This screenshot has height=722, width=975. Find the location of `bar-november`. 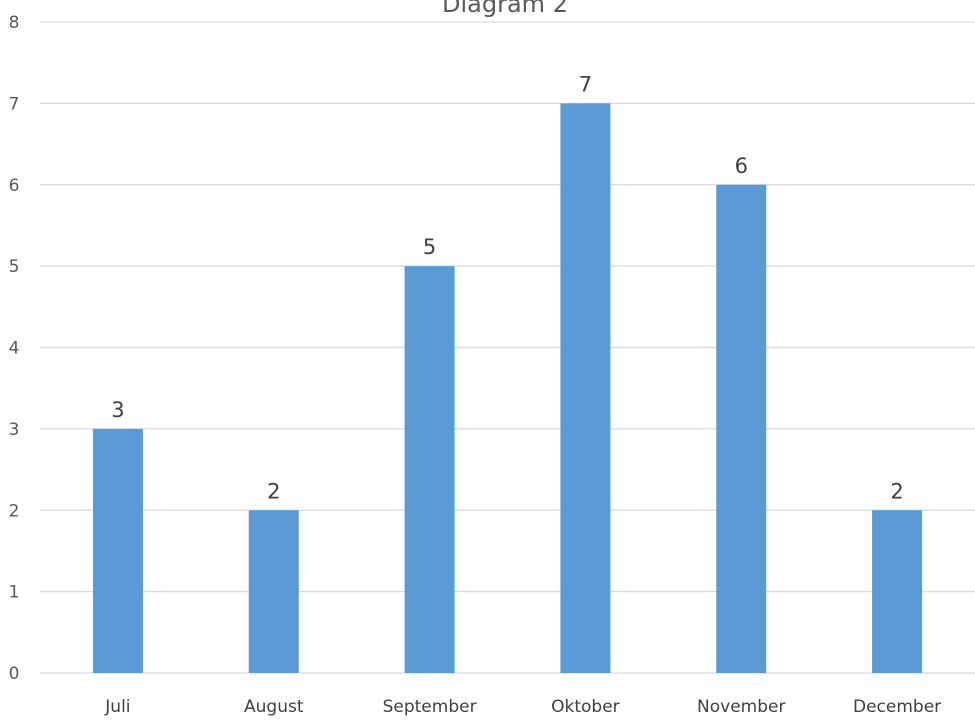

bar-november is located at coordinates (741, 428).